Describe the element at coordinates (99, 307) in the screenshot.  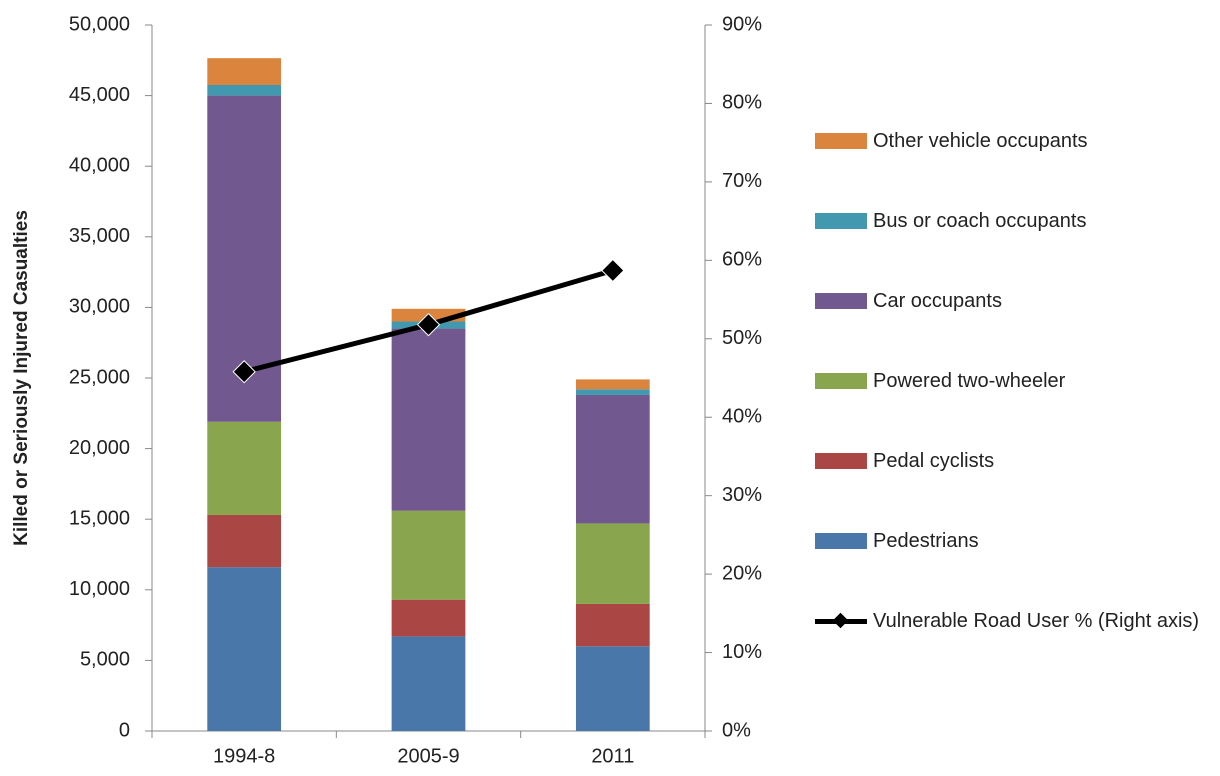
I see `y-tick-label: 30,000` at that location.